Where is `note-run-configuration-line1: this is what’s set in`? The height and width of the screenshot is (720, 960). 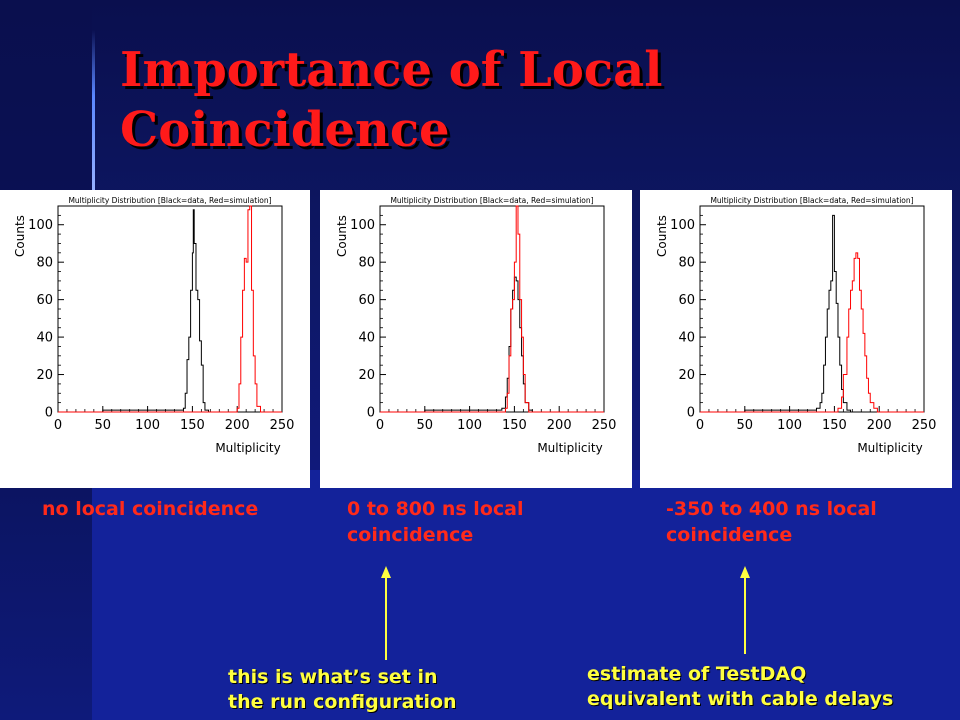 note-run-configuration-line1: this is what’s set in is located at coordinates (333, 677).